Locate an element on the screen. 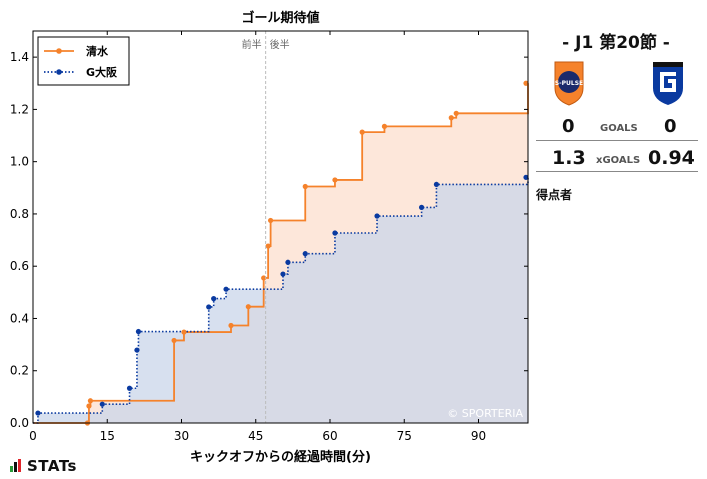 Image resolution: width=707 pixels, height=479 pixels. shimizu-logo: S-PULSE is located at coordinates (569, 83).